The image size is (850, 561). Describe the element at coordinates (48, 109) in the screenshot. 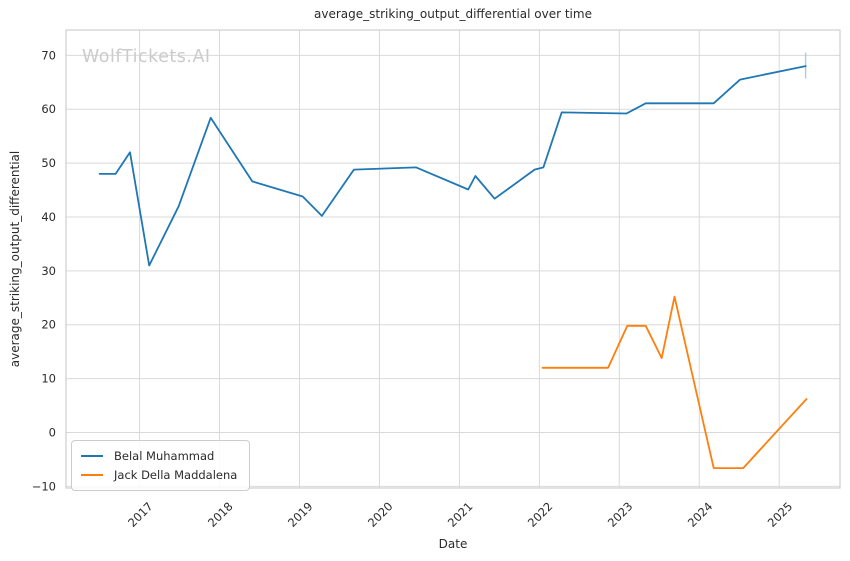

I see `y-tick-label: 60` at that location.